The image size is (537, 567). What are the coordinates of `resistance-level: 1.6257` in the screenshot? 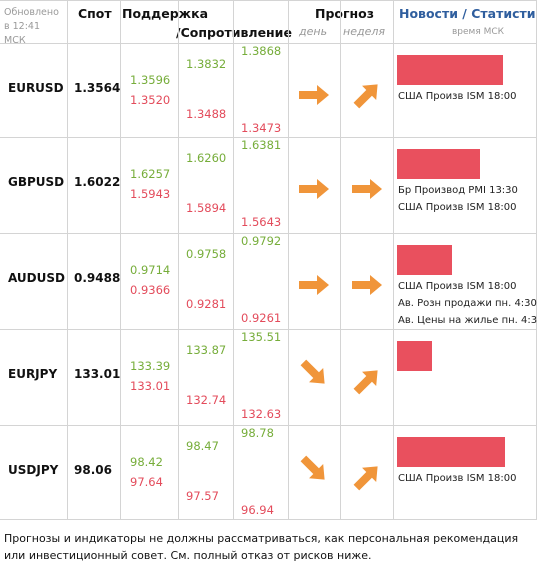 It's located at (150, 174).